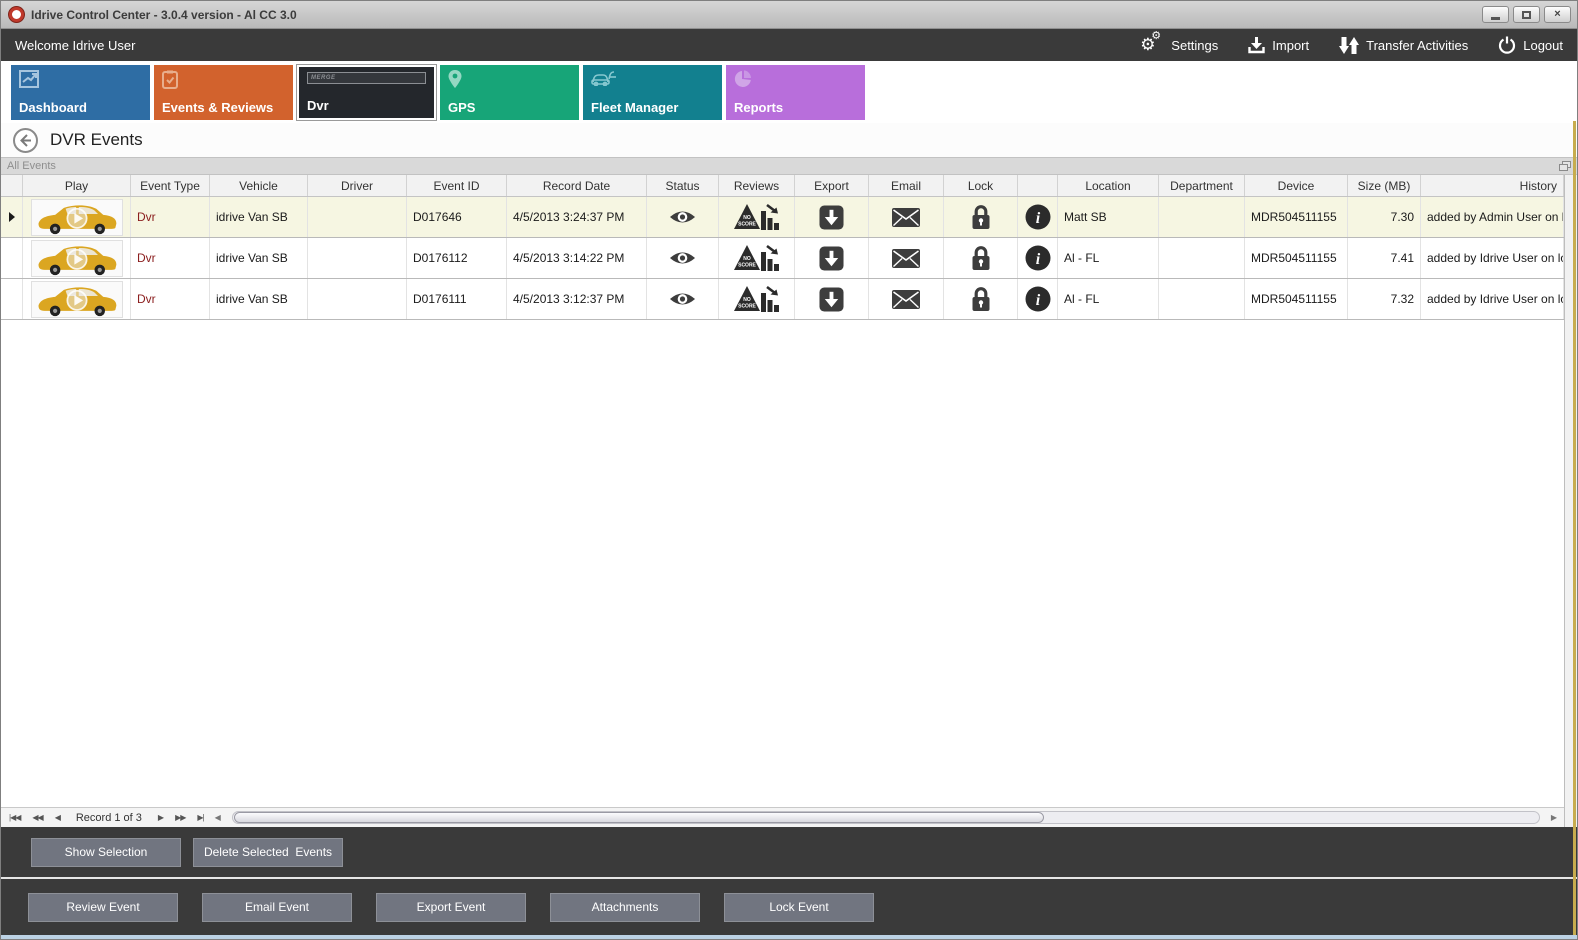  What do you see at coordinates (1526, 14) in the screenshot?
I see `maximize-button` at bounding box center [1526, 14].